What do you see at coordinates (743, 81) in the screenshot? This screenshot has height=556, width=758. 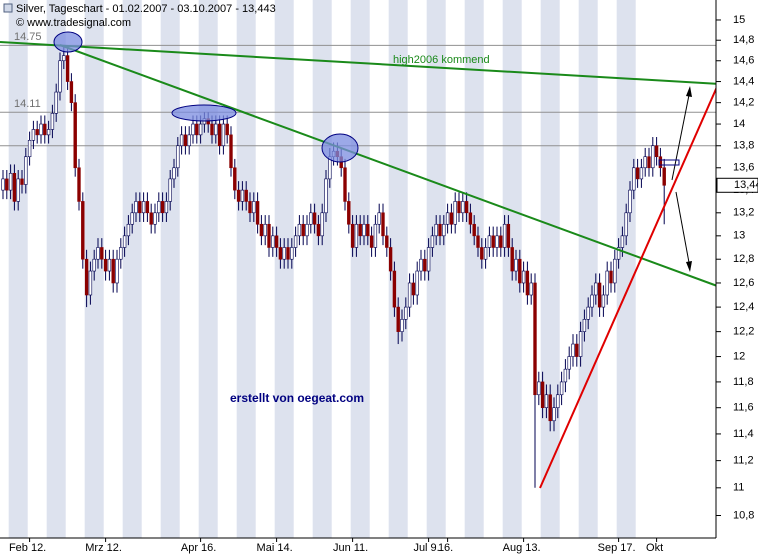 I see `y-tick-label: 14,4` at bounding box center [743, 81].